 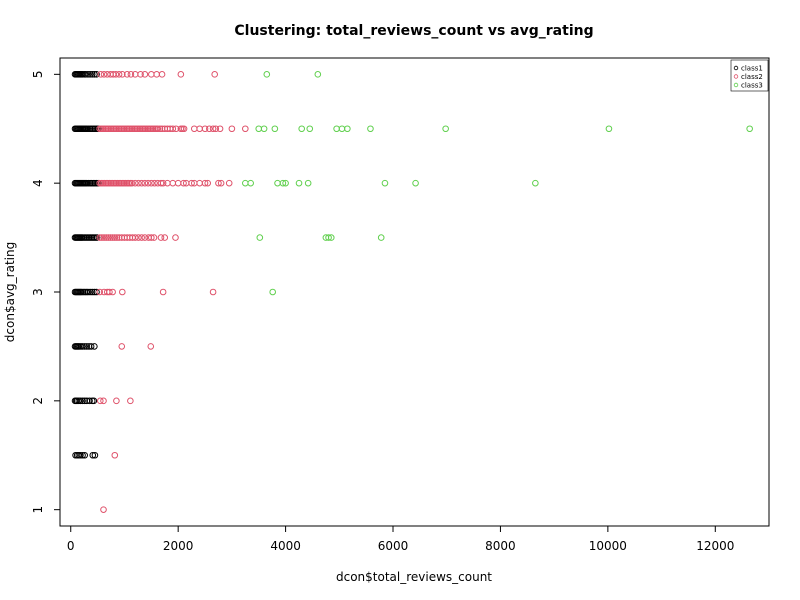 What do you see at coordinates (414, 577) in the screenshot?
I see `x-axis-label: dcon$total_reviews_count` at bounding box center [414, 577].